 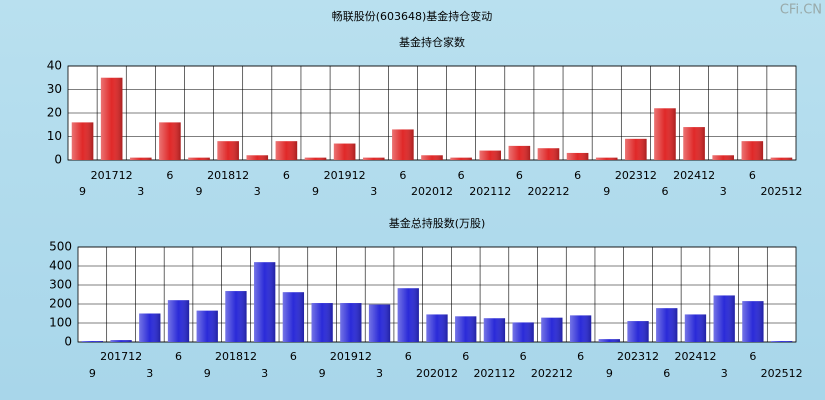 What do you see at coordinates (60, 323) in the screenshot?
I see `y-tick-label: 100` at bounding box center [60, 323].